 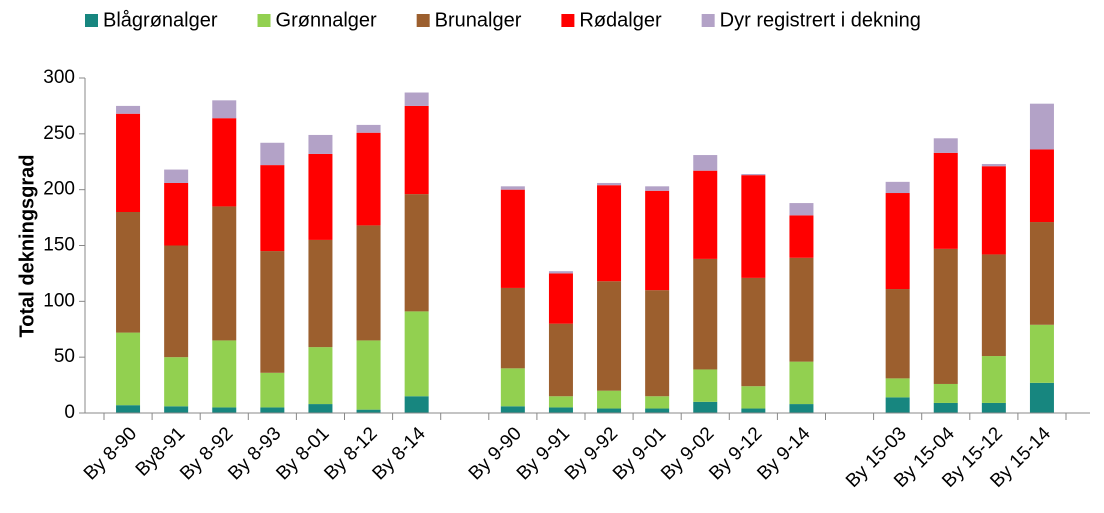 I want to click on x-tick-label: By 8-12, so click(x=350, y=453).